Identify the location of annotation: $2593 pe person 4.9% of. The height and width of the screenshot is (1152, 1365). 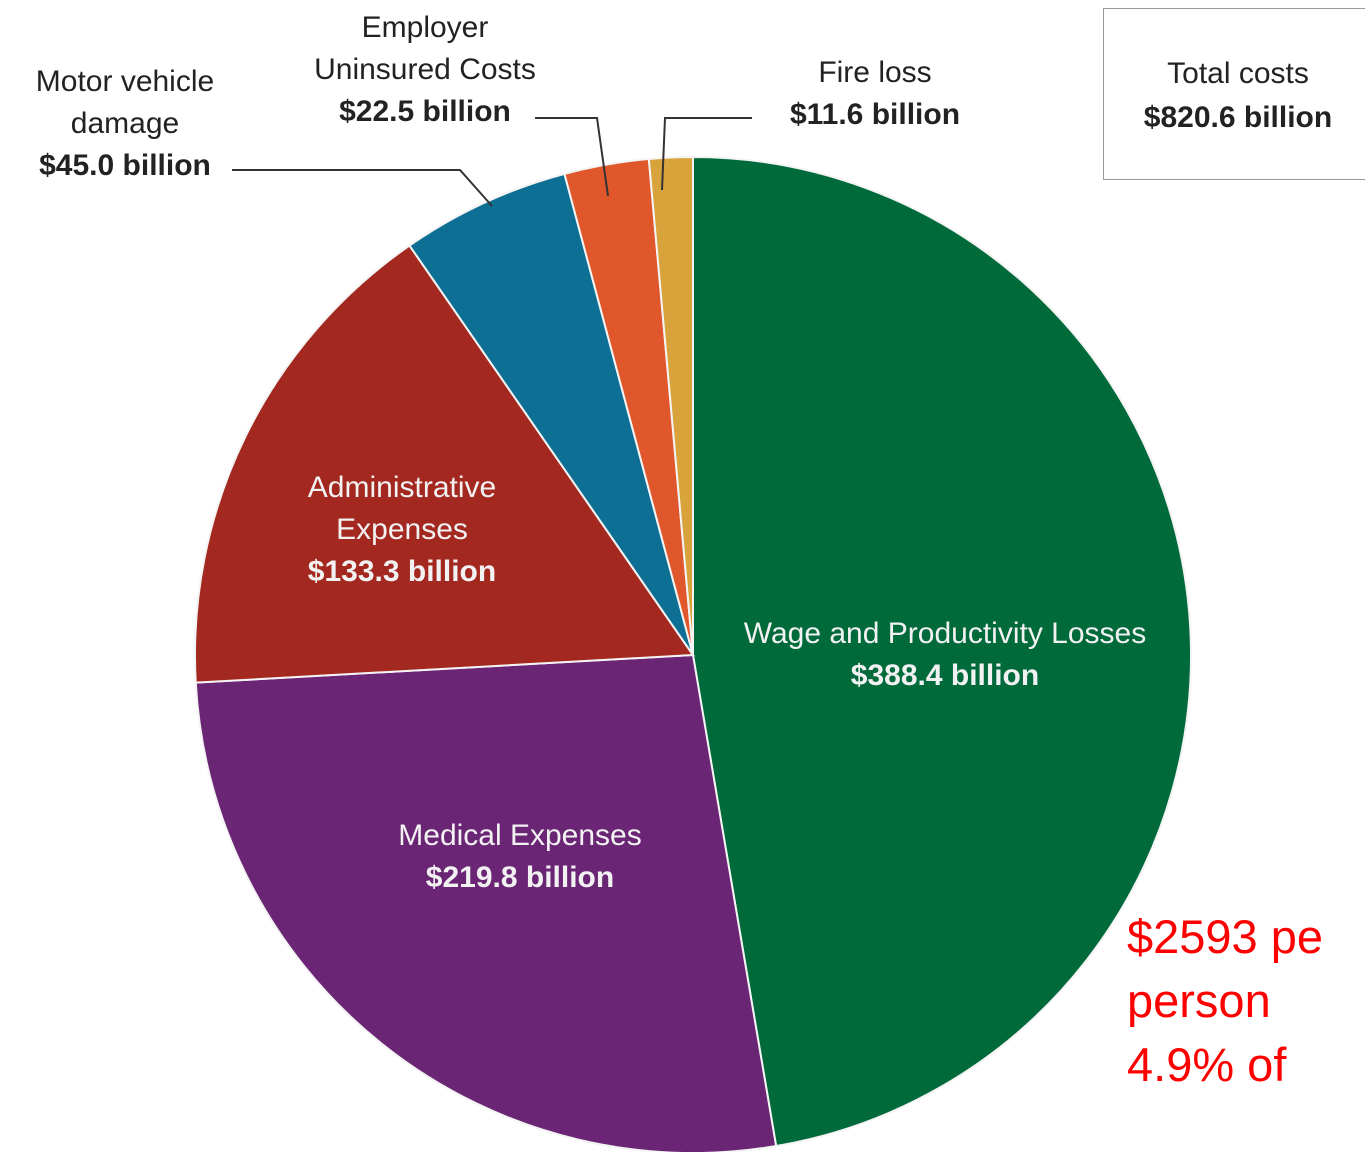
(1225, 1001).